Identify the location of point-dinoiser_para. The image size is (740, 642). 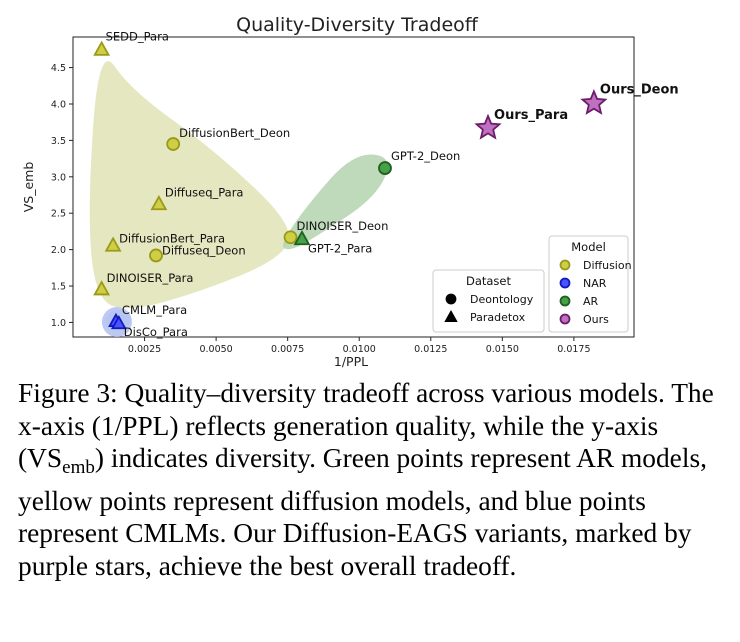
(102, 288).